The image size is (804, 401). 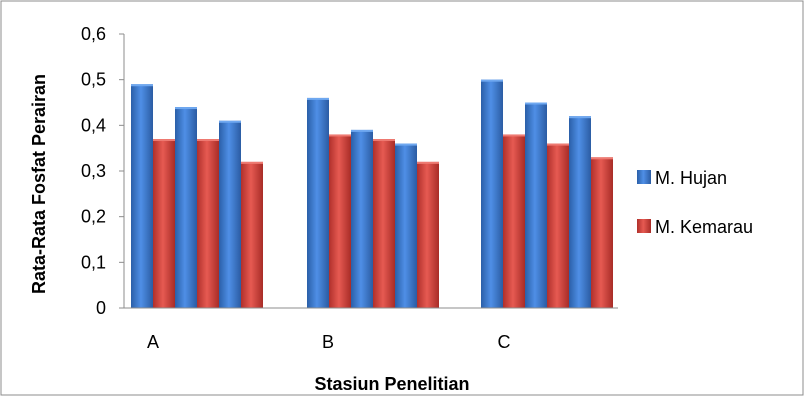 I want to click on x-tick-label: A, so click(x=153, y=342).